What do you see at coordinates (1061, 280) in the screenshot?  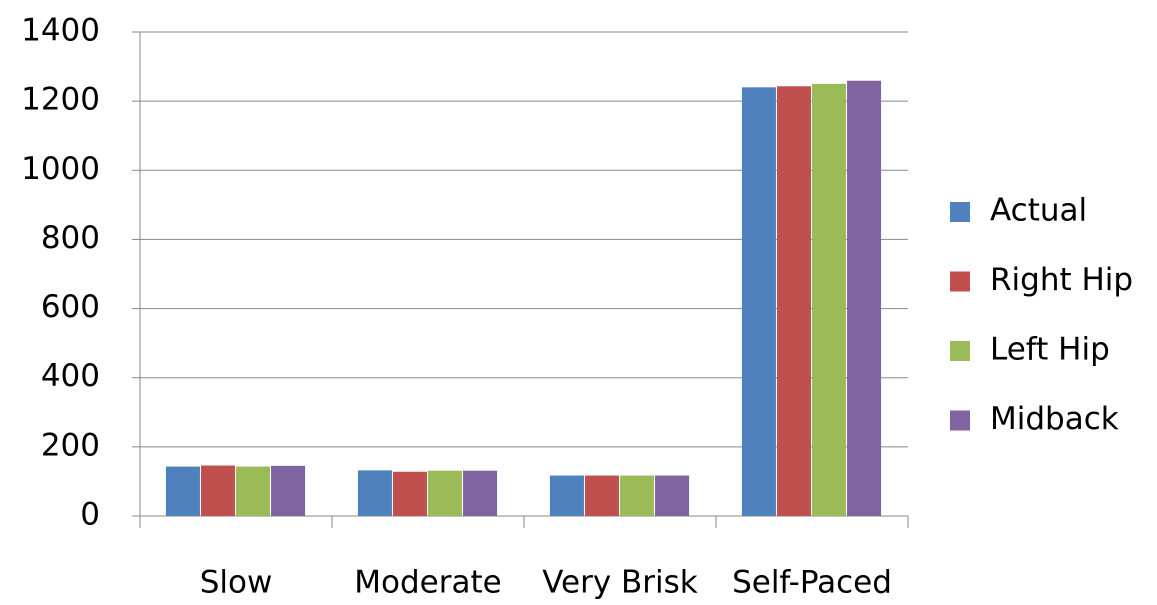 I see `legend-label: Right Hip` at bounding box center [1061, 280].